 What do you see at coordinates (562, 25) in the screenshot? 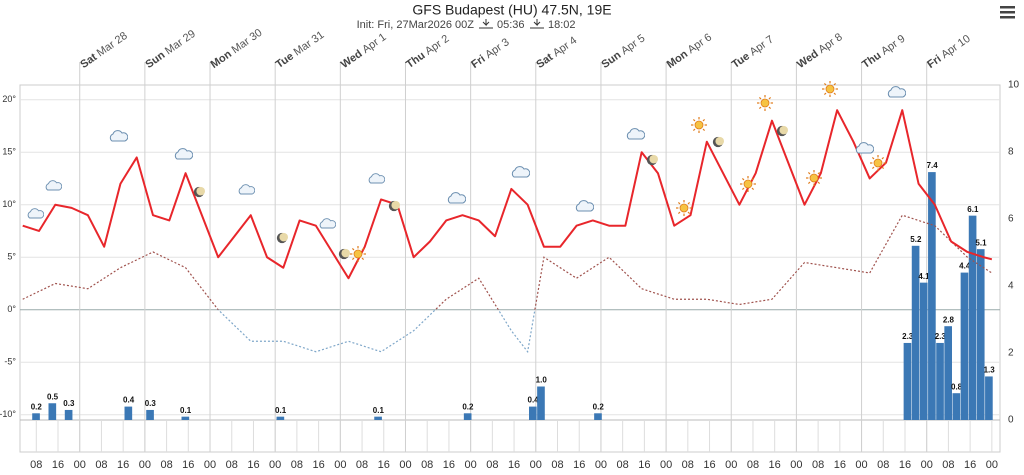
I see `sunset: 18:02` at bounding box center [562, 25].